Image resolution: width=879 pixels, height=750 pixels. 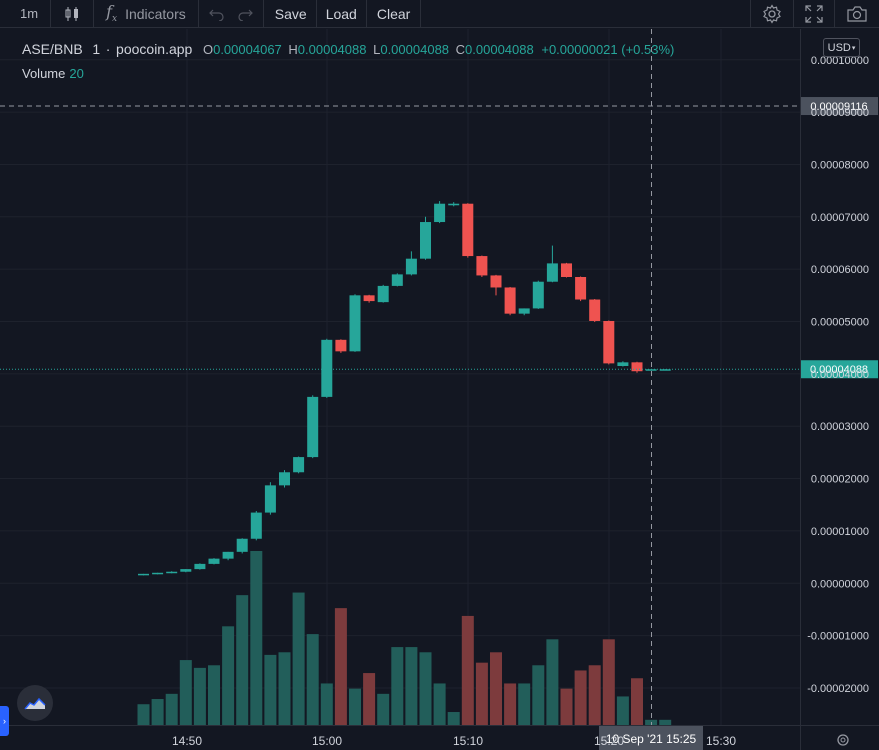 I want to click on indicators-button: fx Indicators, so click(x=146, y=14).